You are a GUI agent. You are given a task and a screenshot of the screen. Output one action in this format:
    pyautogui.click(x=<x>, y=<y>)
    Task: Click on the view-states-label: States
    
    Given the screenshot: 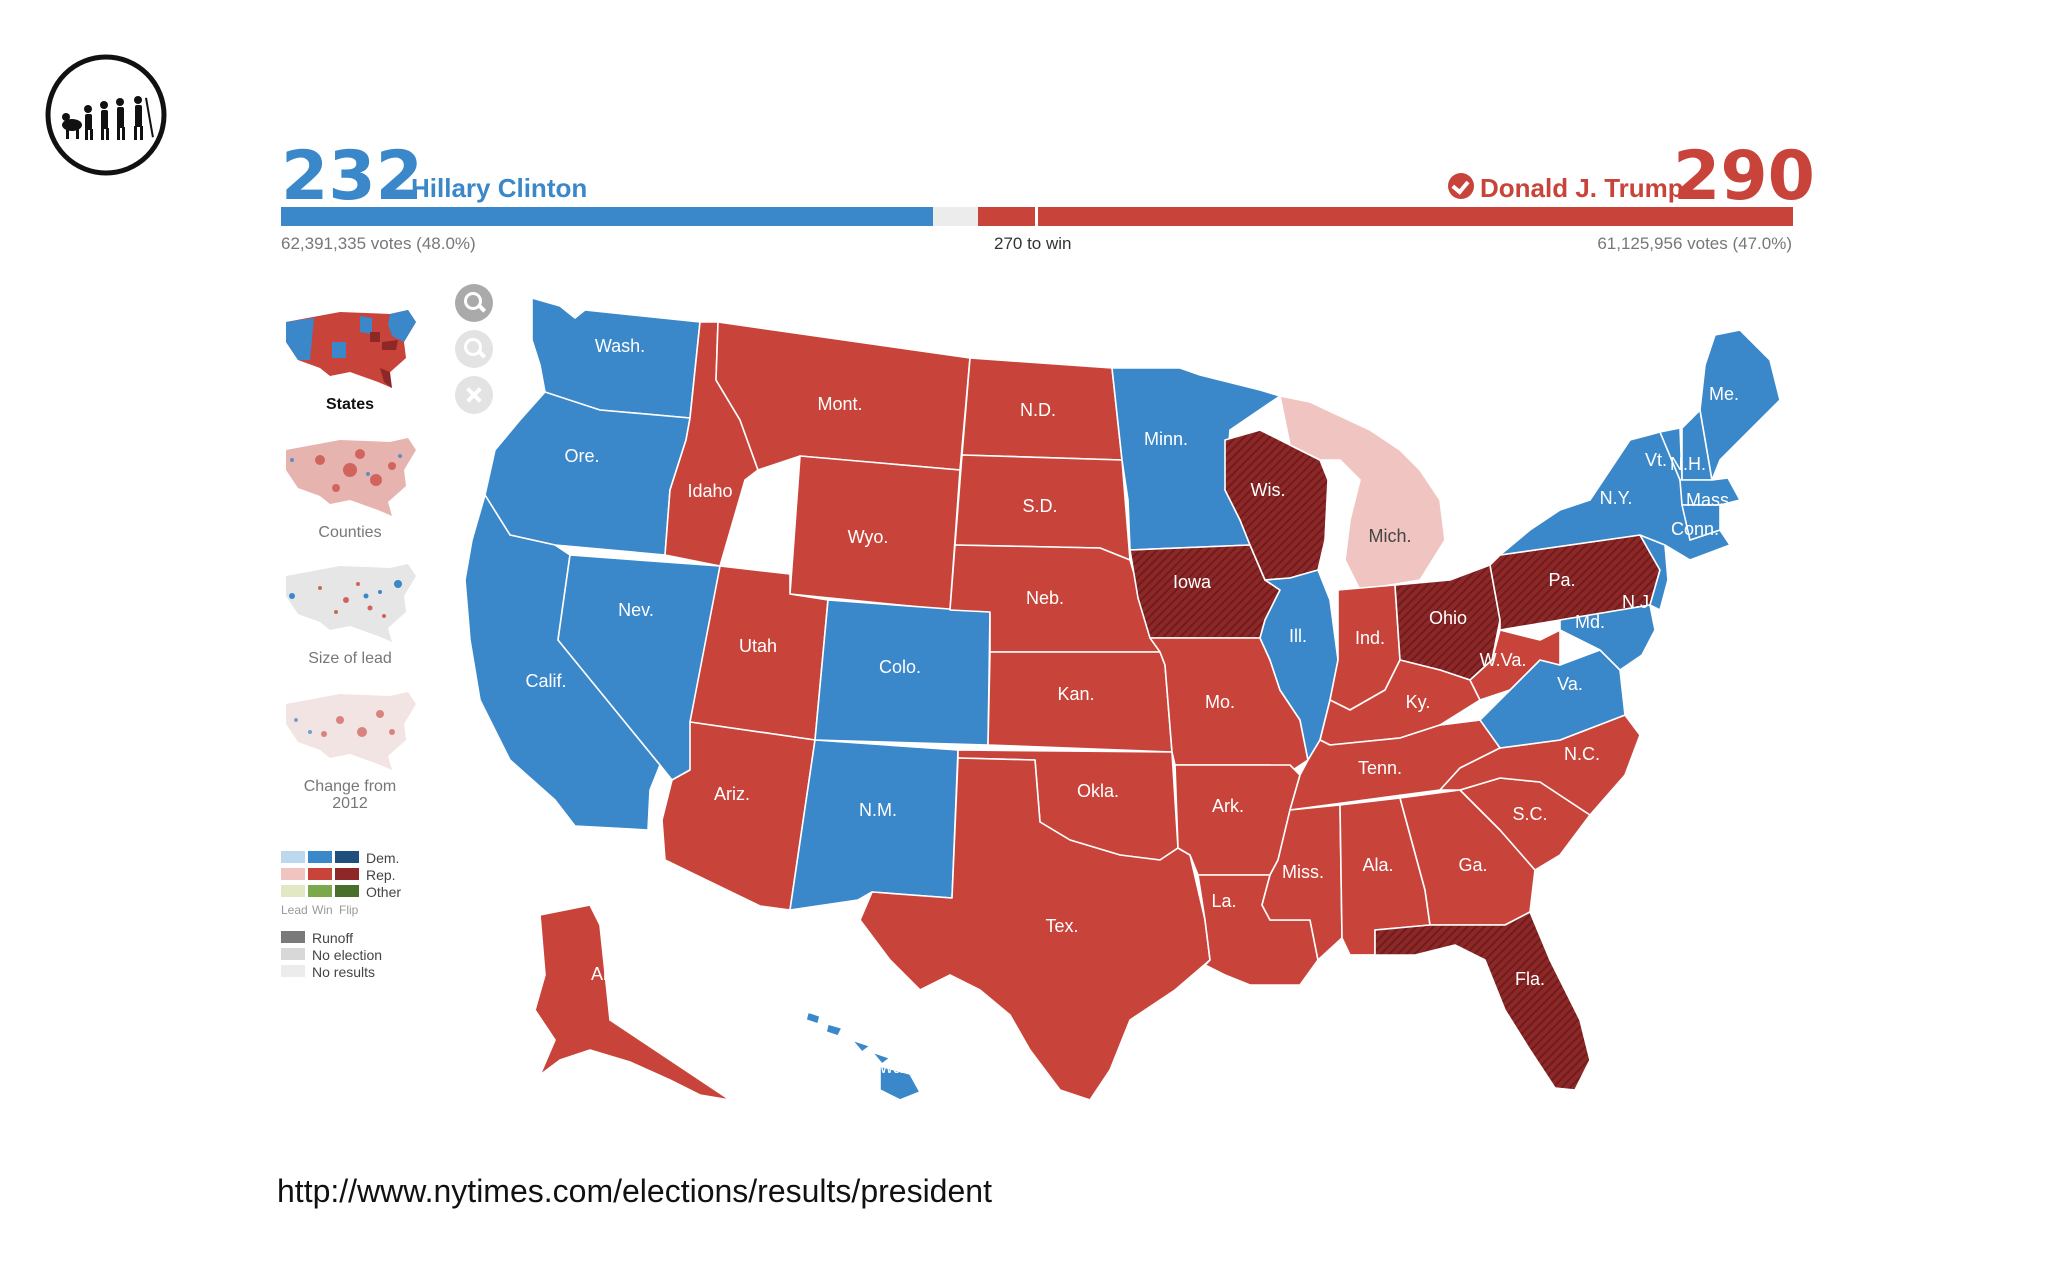 What is the action you would take?
    pyautogui.click(x=350, y=404)
    